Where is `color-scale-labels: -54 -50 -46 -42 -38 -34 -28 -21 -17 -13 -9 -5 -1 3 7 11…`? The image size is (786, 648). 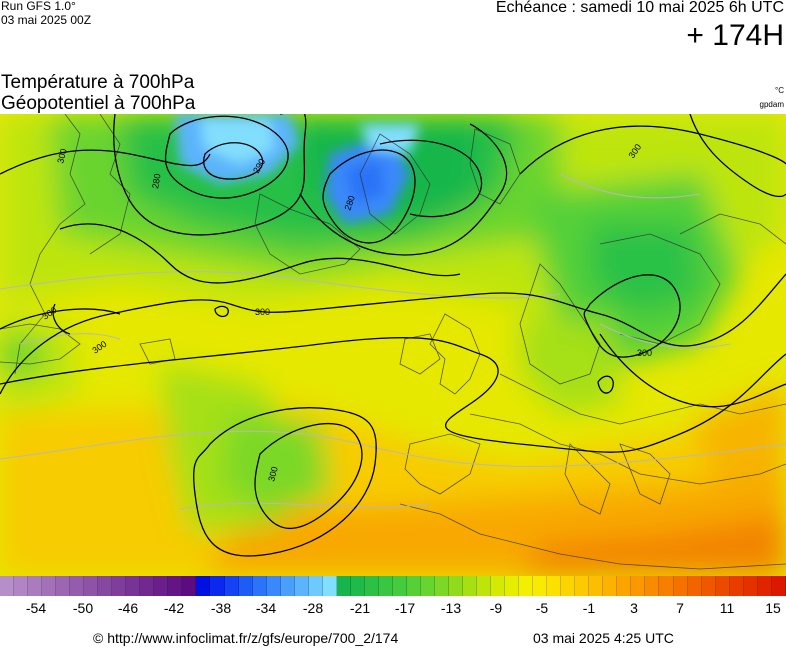 color-scale-labels: -54 -50 -46 -42 -38 -34 -28 -21 -17 -13 -9 -5 -1 3 7 11… is located at coordinates (393, 609).